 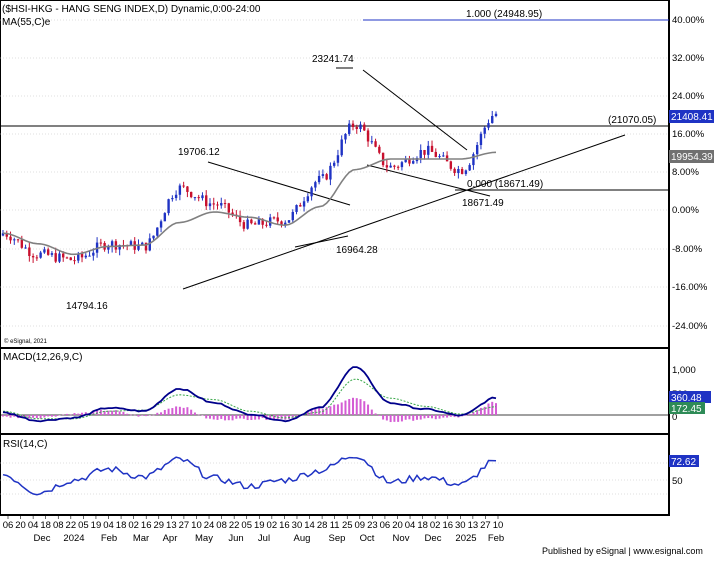 What do you see at coordinates (447, 525) in the screenshot?
I see `date-tick: 16` at bounding box center [447, 525].